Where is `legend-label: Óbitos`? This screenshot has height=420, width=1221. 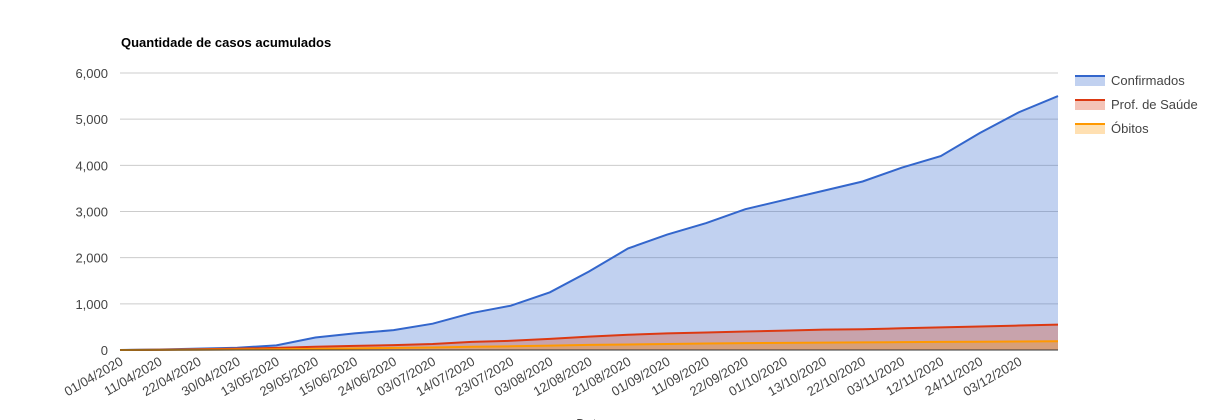 legend-label: Óbitos is located at coordinates (1130, 128).